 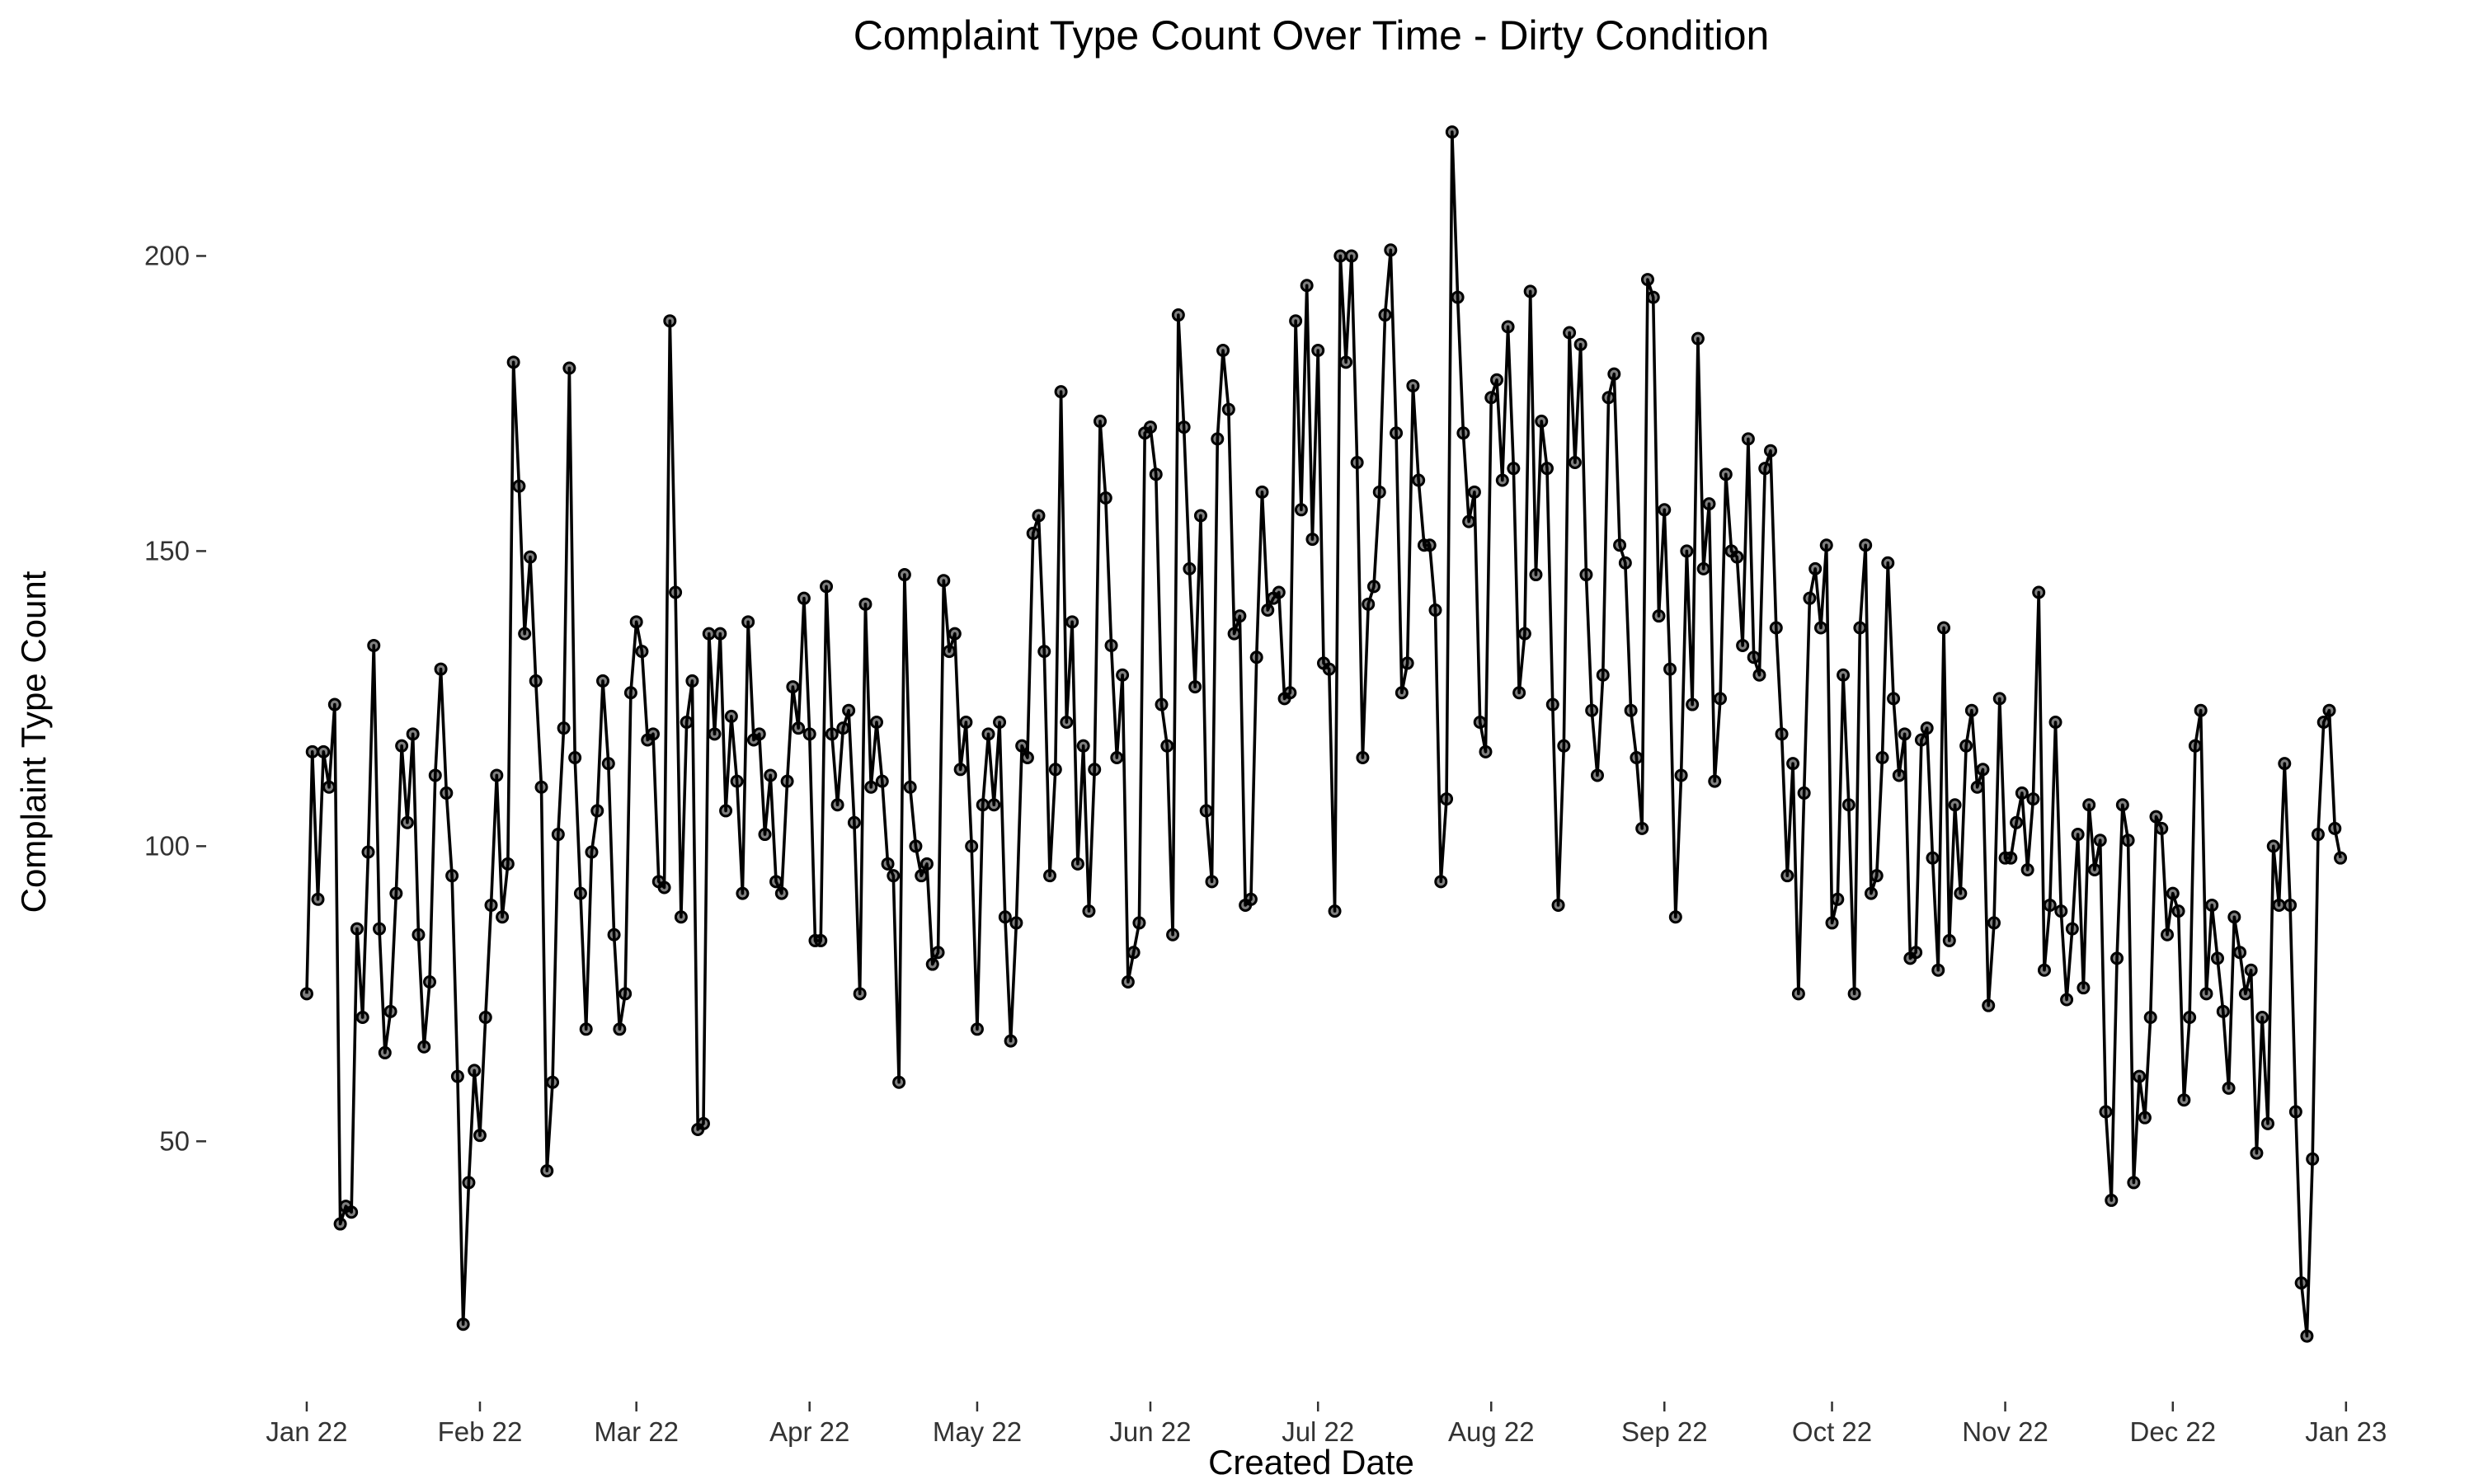 What do you see at coordinates (175, 698) in the screenshot?
I see `y-axis: 50 100 150 200` at bounding box center [175, 698].